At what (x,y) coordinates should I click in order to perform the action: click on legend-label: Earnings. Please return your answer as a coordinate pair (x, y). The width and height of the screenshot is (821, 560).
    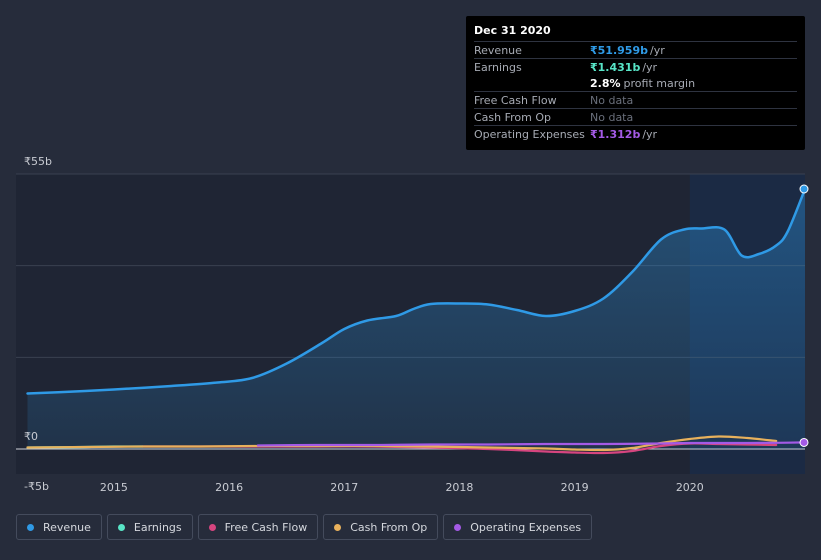
    Looking at the image, I should click on (157, 527).